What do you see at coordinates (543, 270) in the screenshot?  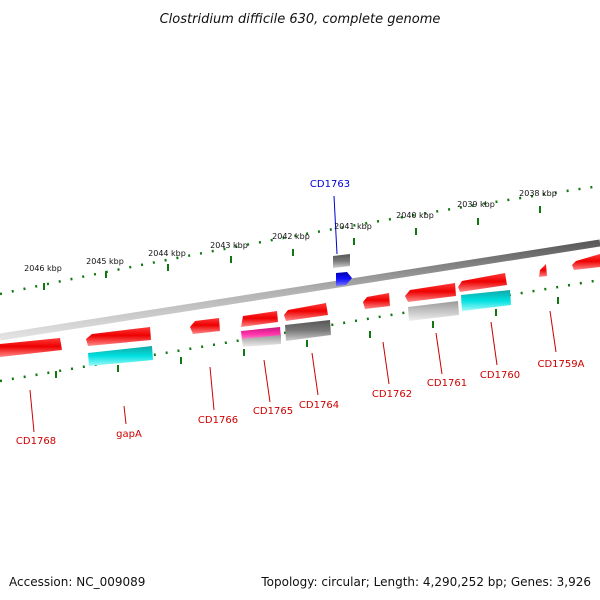 I see `gene-feature-cd1759a` at bounding box center [543, 270].